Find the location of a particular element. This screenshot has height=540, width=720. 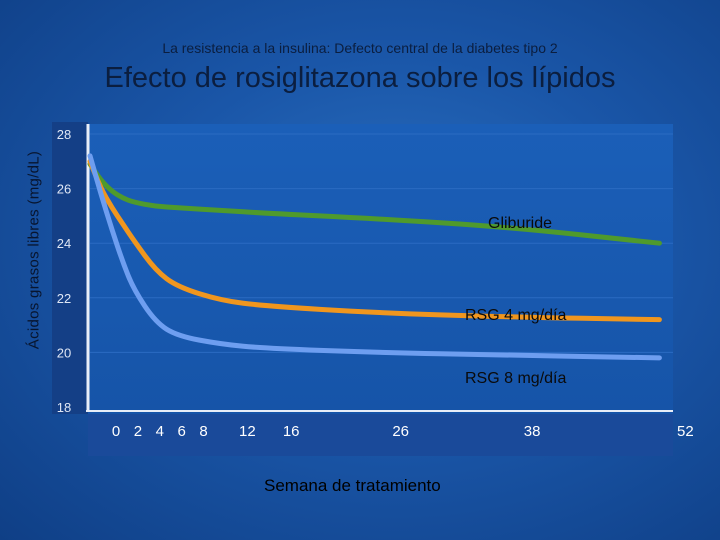

x-tick-label: 38 is located at coordinates (532, 431).